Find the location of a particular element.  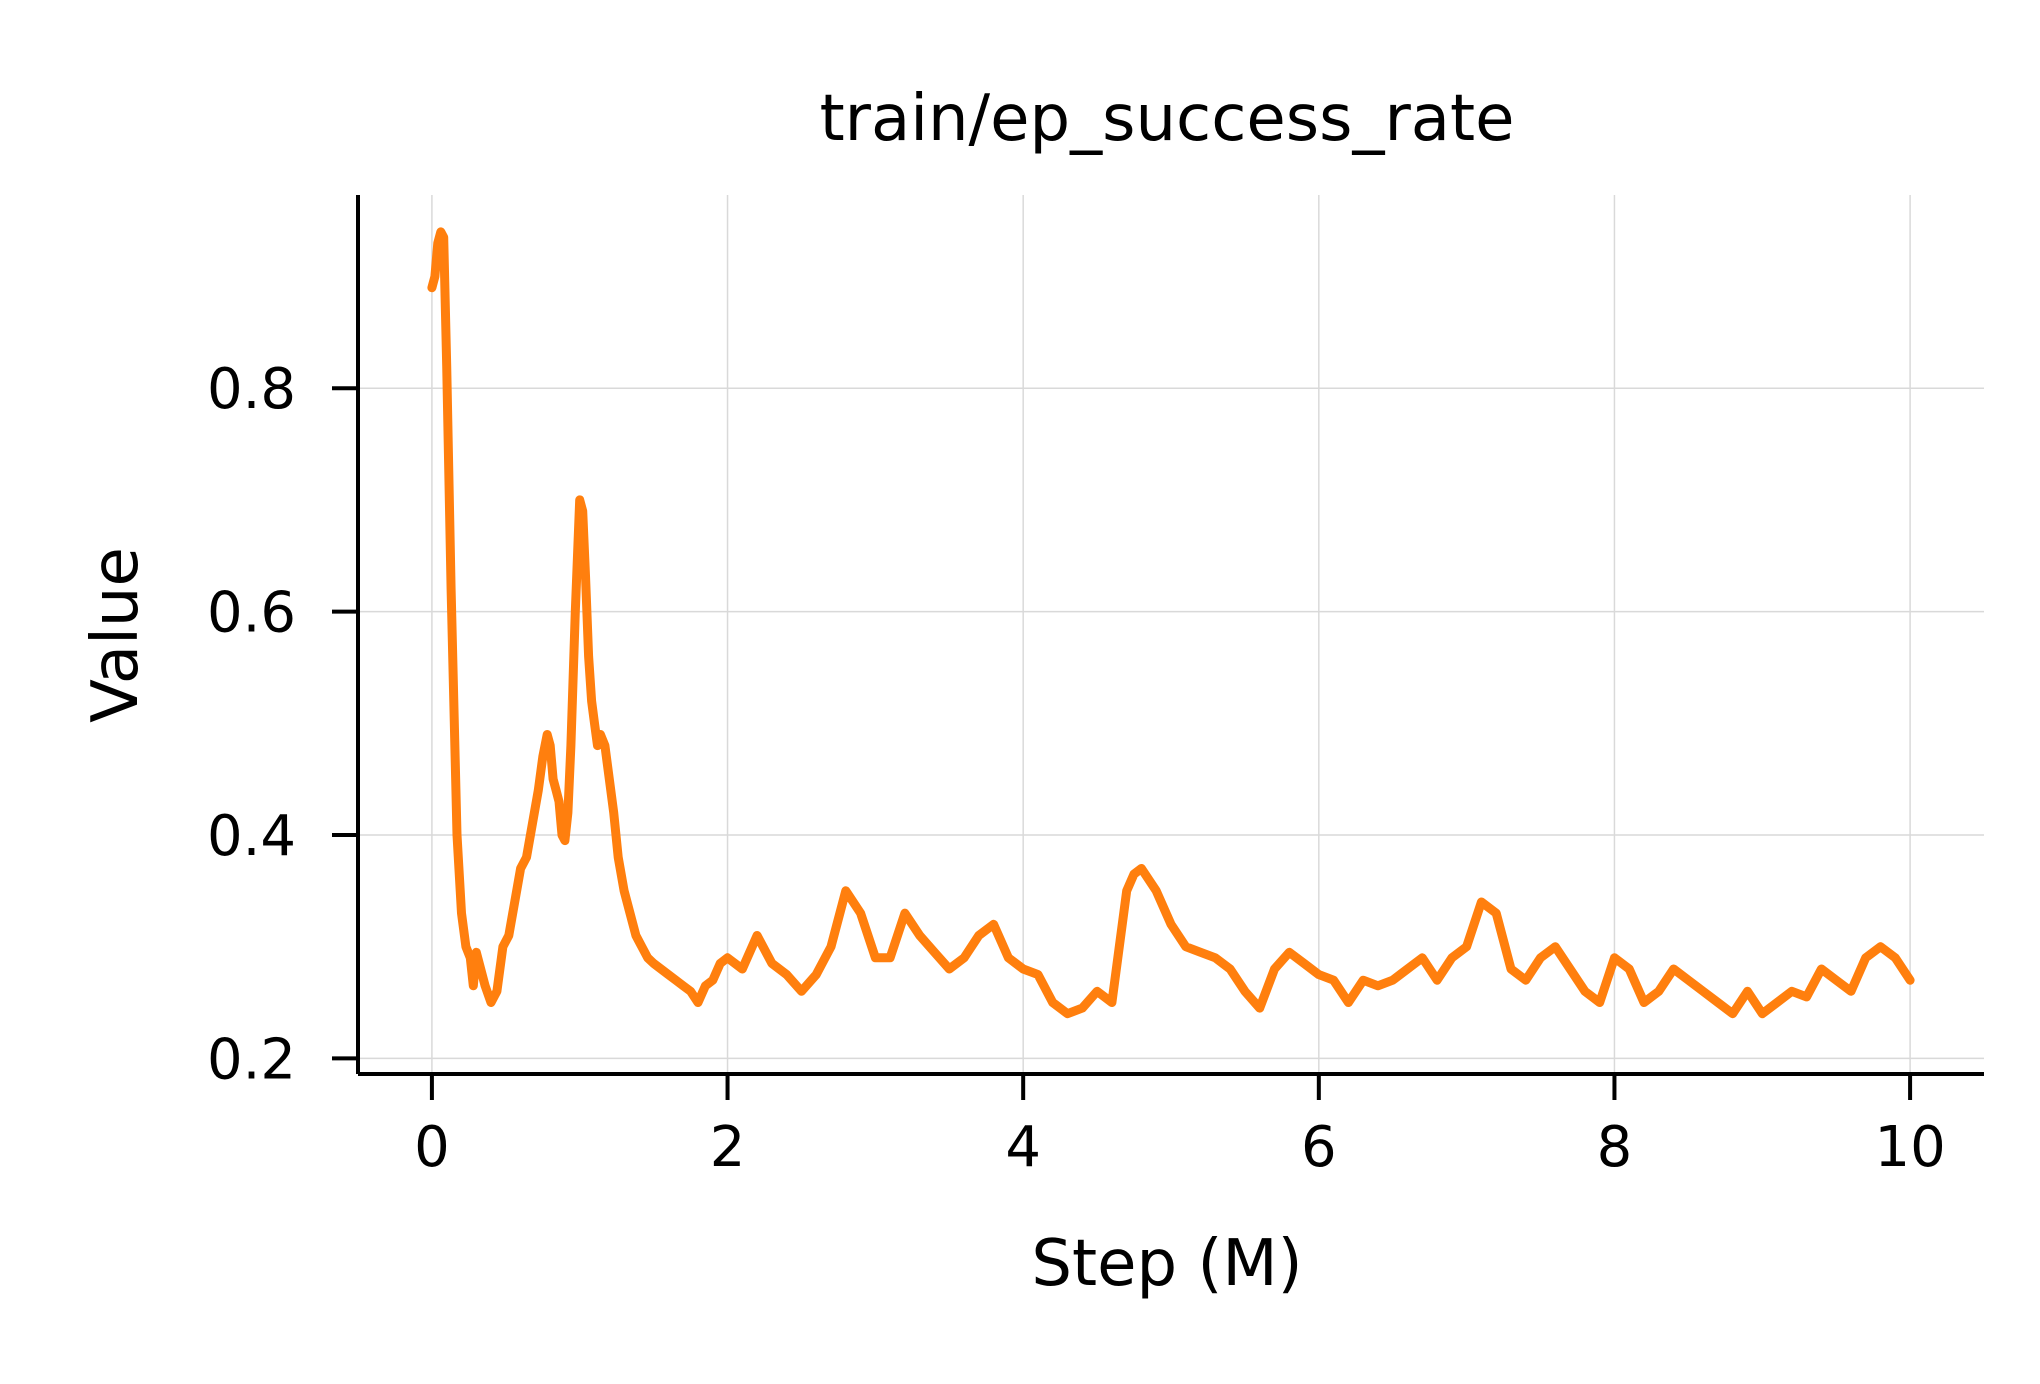

x-tick-label: 10 is located at coordinates (1909, 1147).